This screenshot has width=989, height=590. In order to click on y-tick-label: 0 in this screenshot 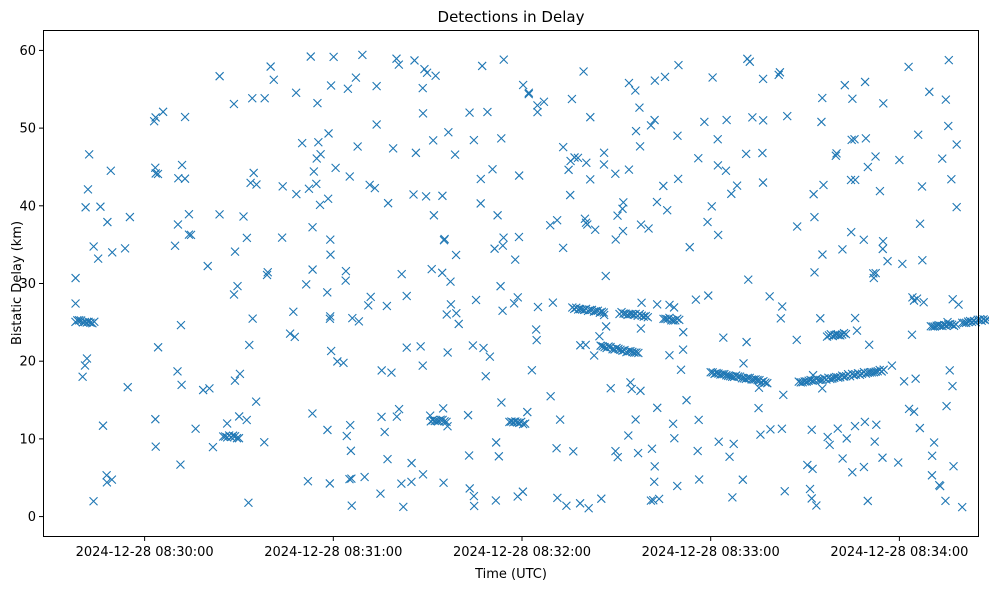, I will do `click(32, 517)`.